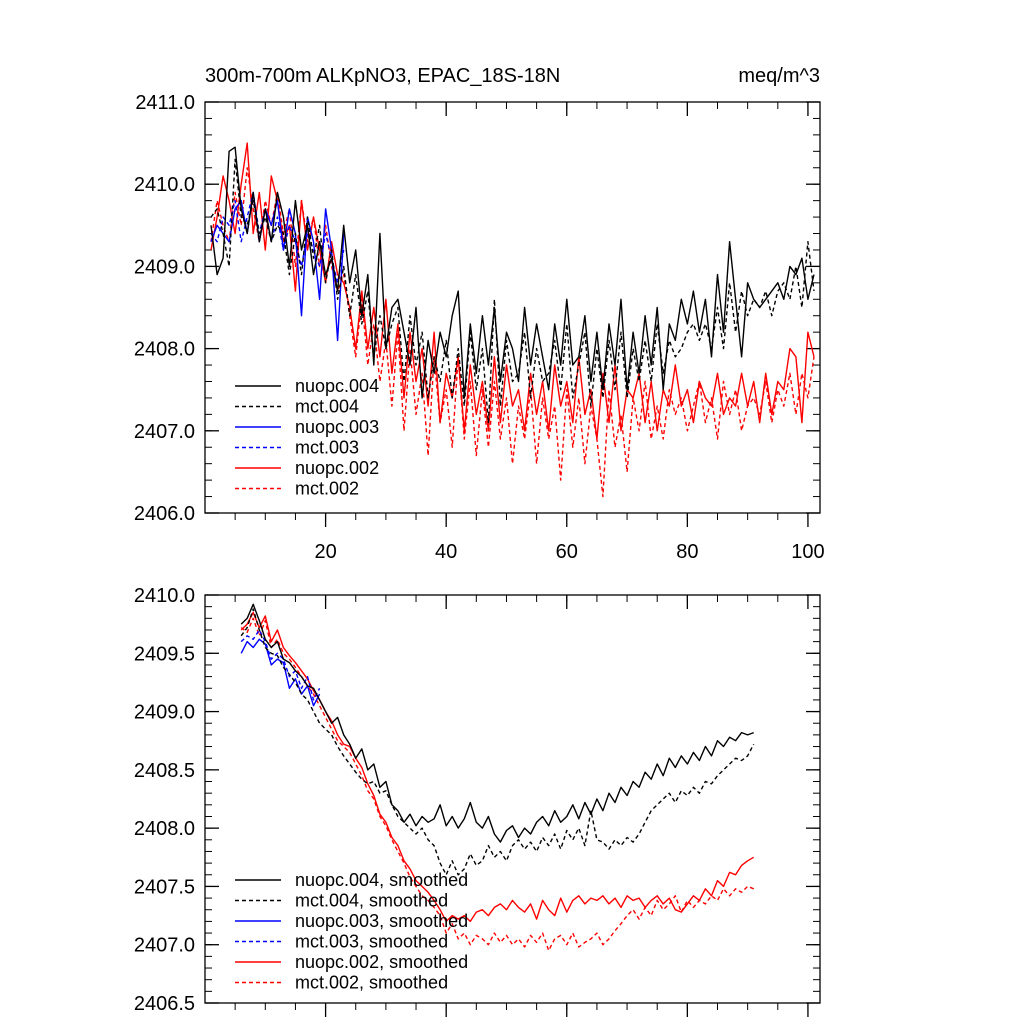  Describe the element at coordinates (371, 942) in the screenshot. I see `legend-label-mct-003-smoothed: mct.003, smoothed` at that location.